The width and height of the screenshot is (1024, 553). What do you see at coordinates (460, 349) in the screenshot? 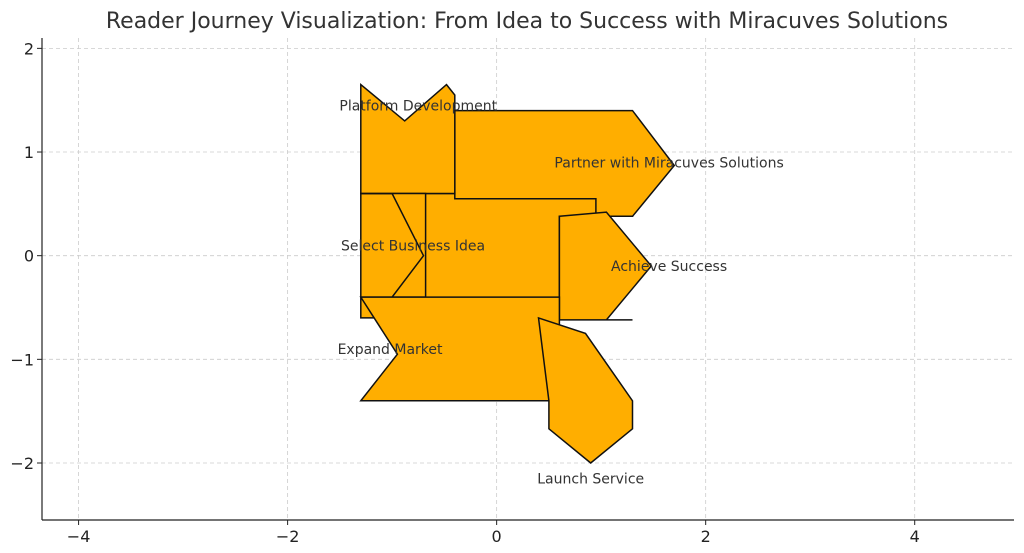
I see `shape-expand-arrow` at bounding box center [460, 349].